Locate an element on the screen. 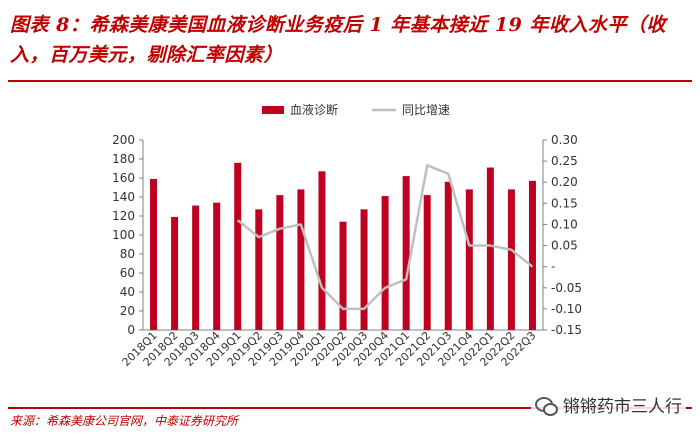 This screenshot has width=700, height=434. right-tick-label: 0.25 is located at coordinates (564, 161).